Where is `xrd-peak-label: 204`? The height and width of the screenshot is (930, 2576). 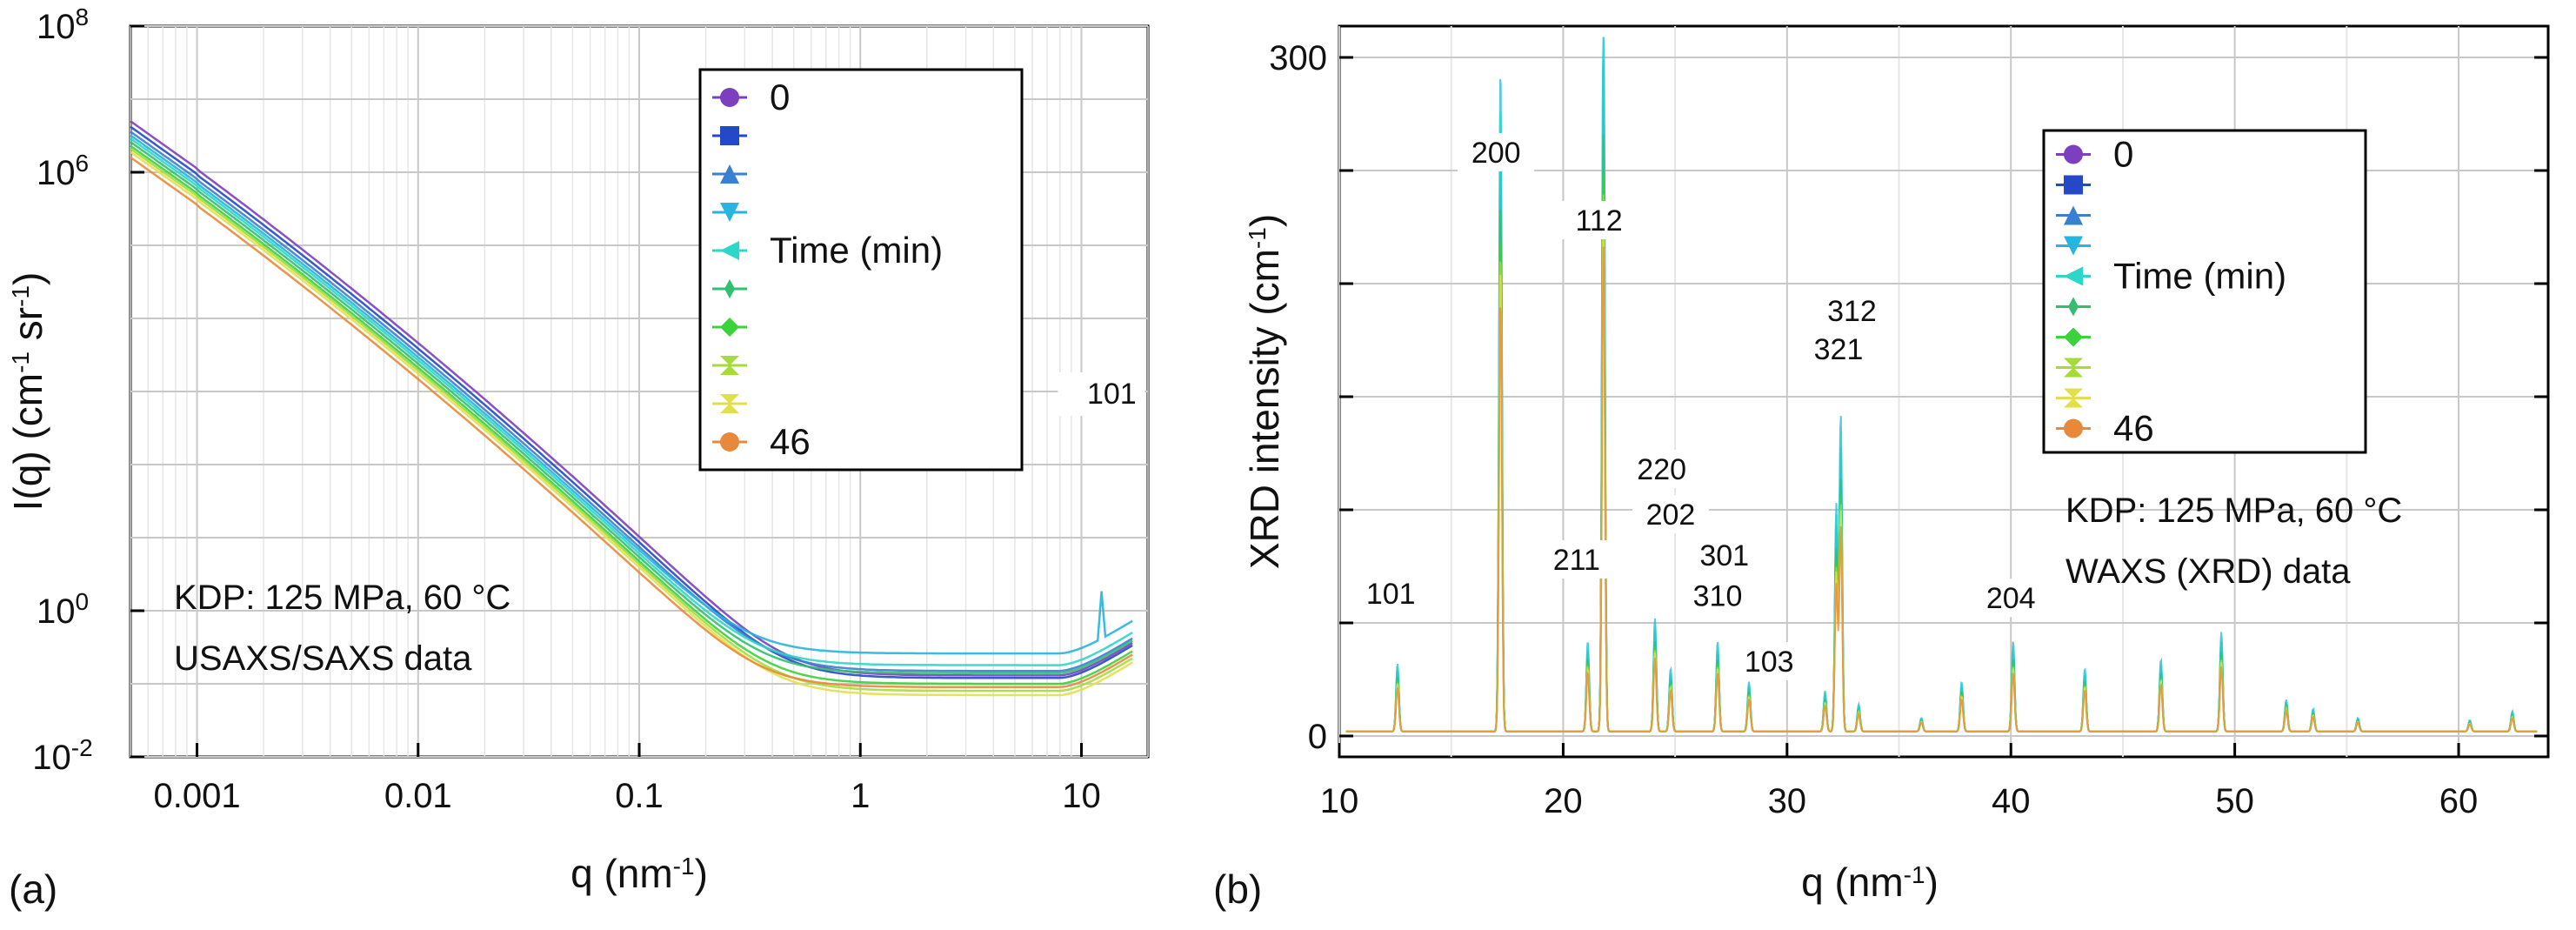
xrd-peak-label: 204 is located at coordinates (2011, 598).